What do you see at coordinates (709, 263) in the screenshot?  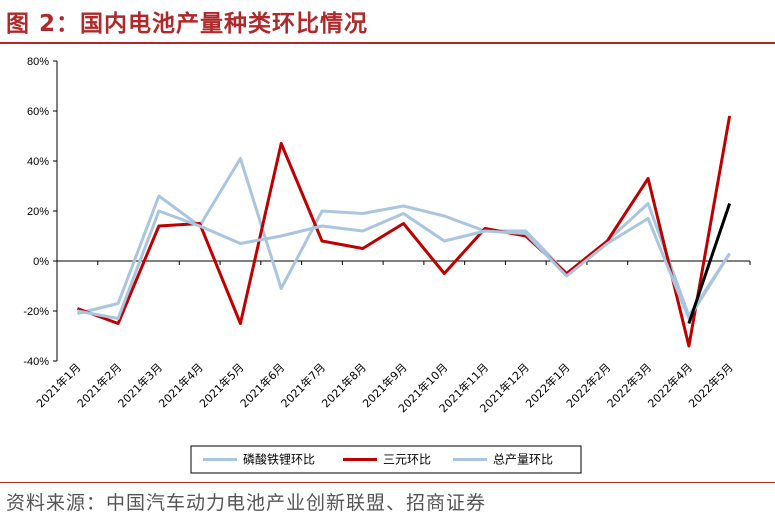 I see `highlight-segment` at bounding box center [709, 263].